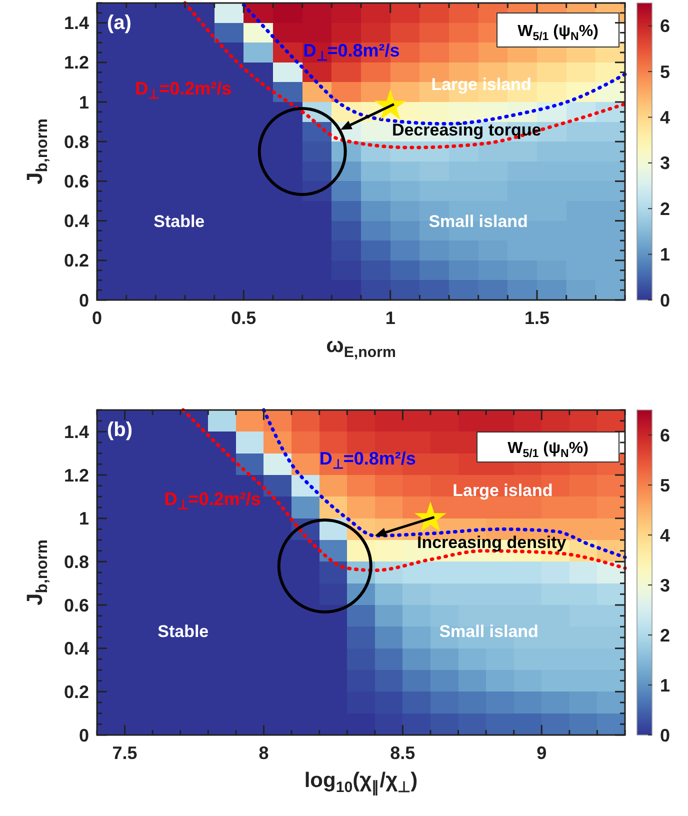 This screenshot has width=688, height=816. I want to click on x-tick-label: 8.5, so click(403, 753).